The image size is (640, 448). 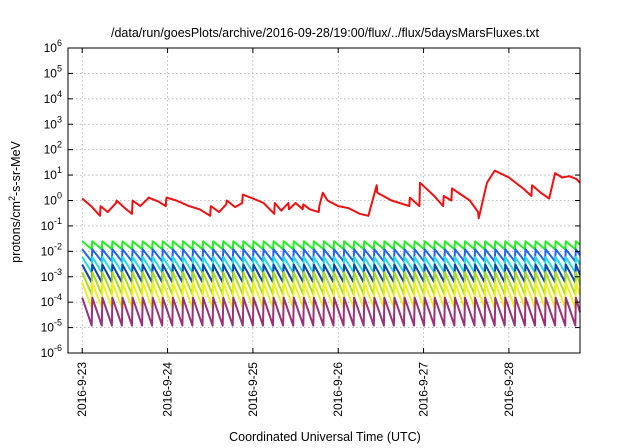 What do you see at coordinates (12, 198) in the screenshot?
I see `y-axis-label-sup: 2` at bounding box center [12, 198].